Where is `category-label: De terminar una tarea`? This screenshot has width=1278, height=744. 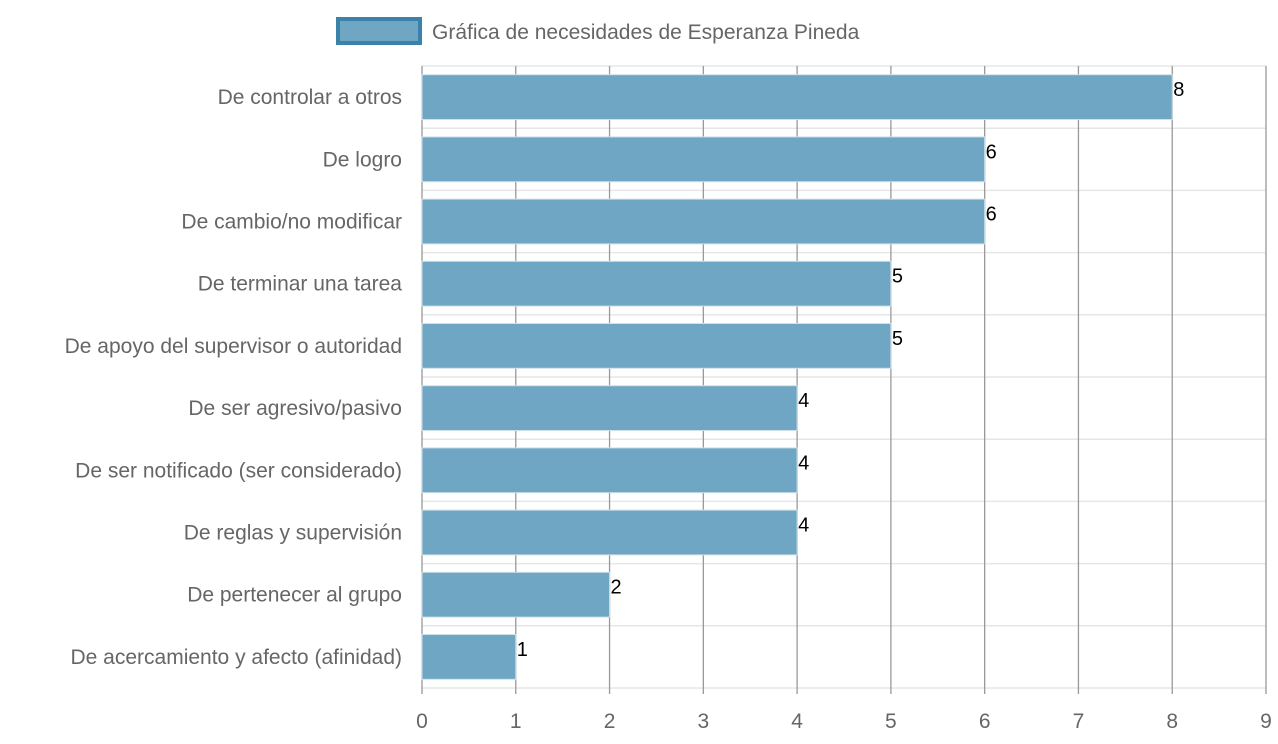
category-label: De terminar una tarea is located at coordinates (300, 284).